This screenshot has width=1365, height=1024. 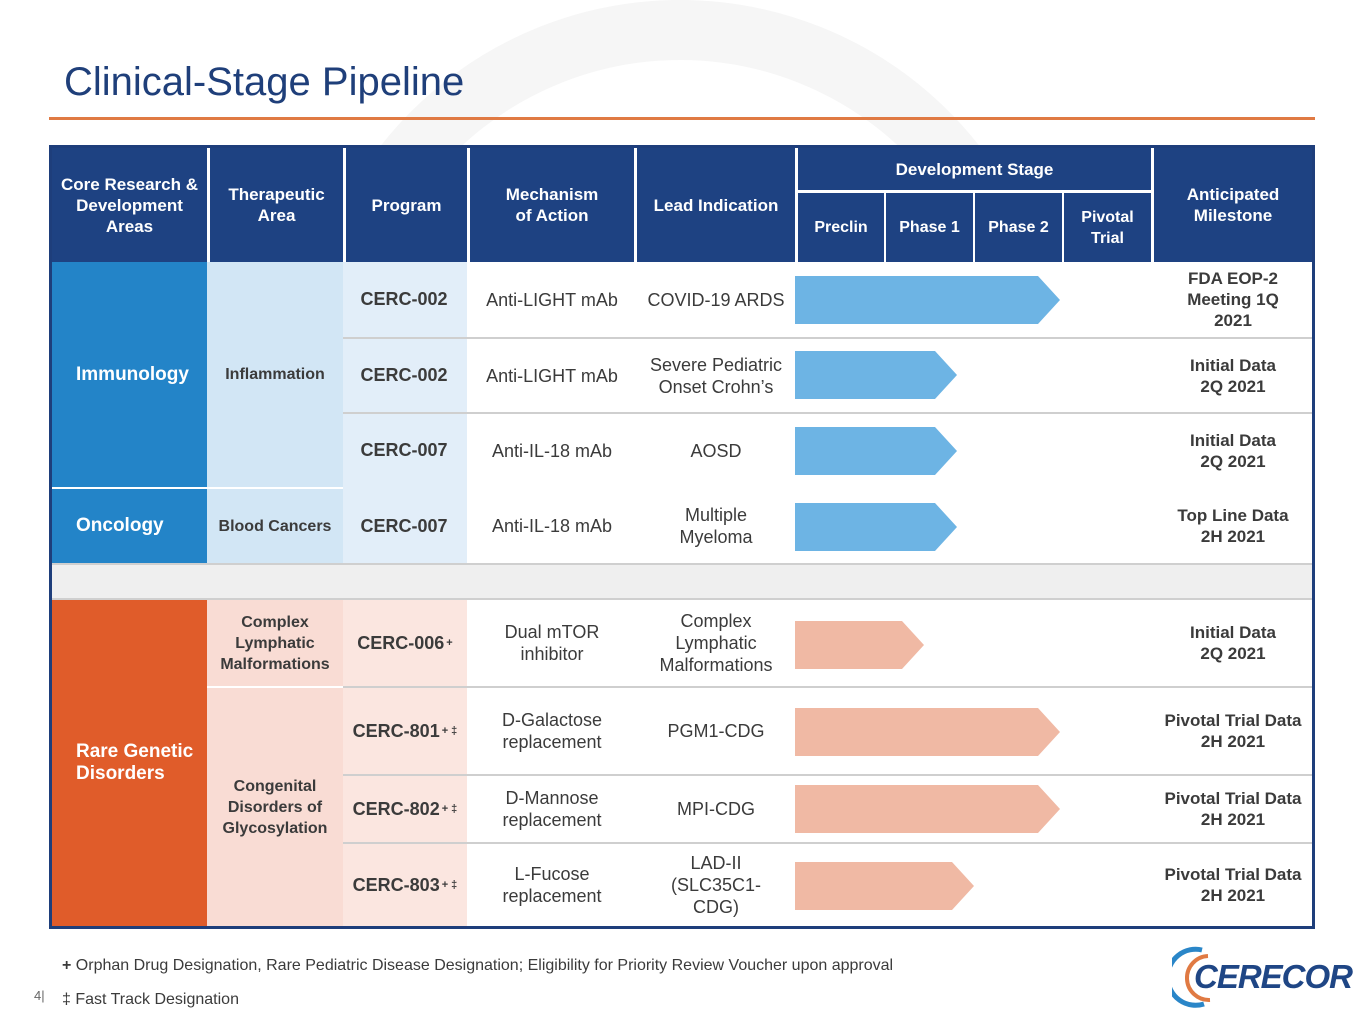 I want to click on header-lead-indication: Lead Indication, so click(x=716, y=205).